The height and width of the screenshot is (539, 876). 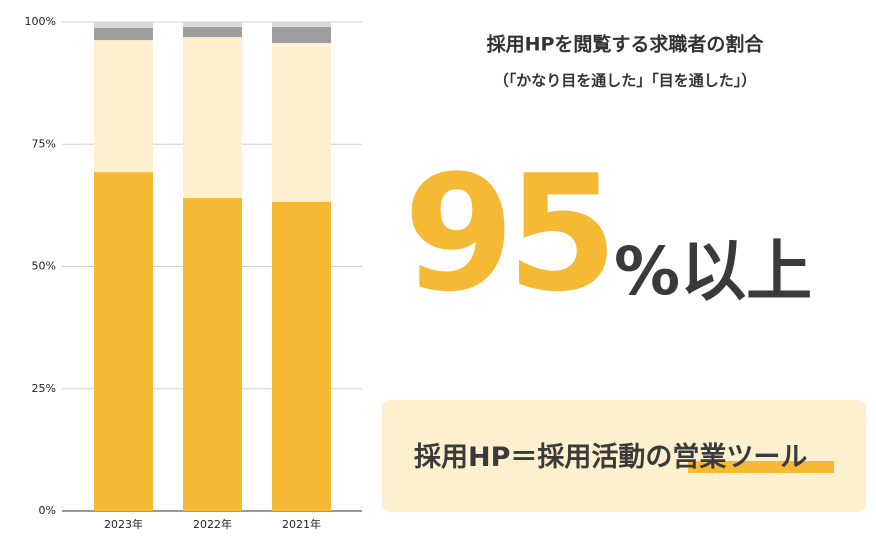 I want to click on x-tick-label: 2022年, so click(x=212, y=524).